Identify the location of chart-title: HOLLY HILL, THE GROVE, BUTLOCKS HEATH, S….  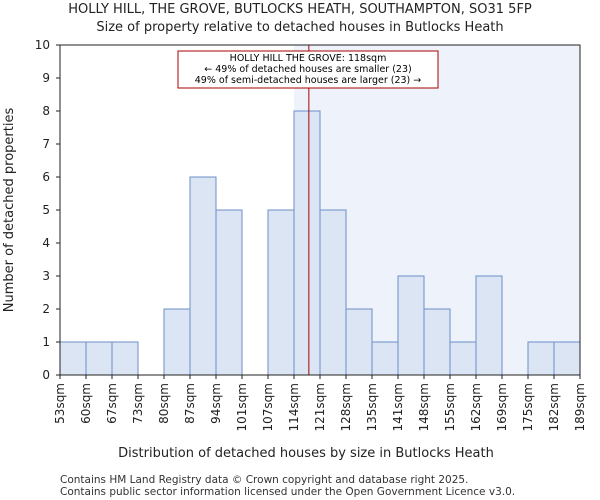
(300, 9).